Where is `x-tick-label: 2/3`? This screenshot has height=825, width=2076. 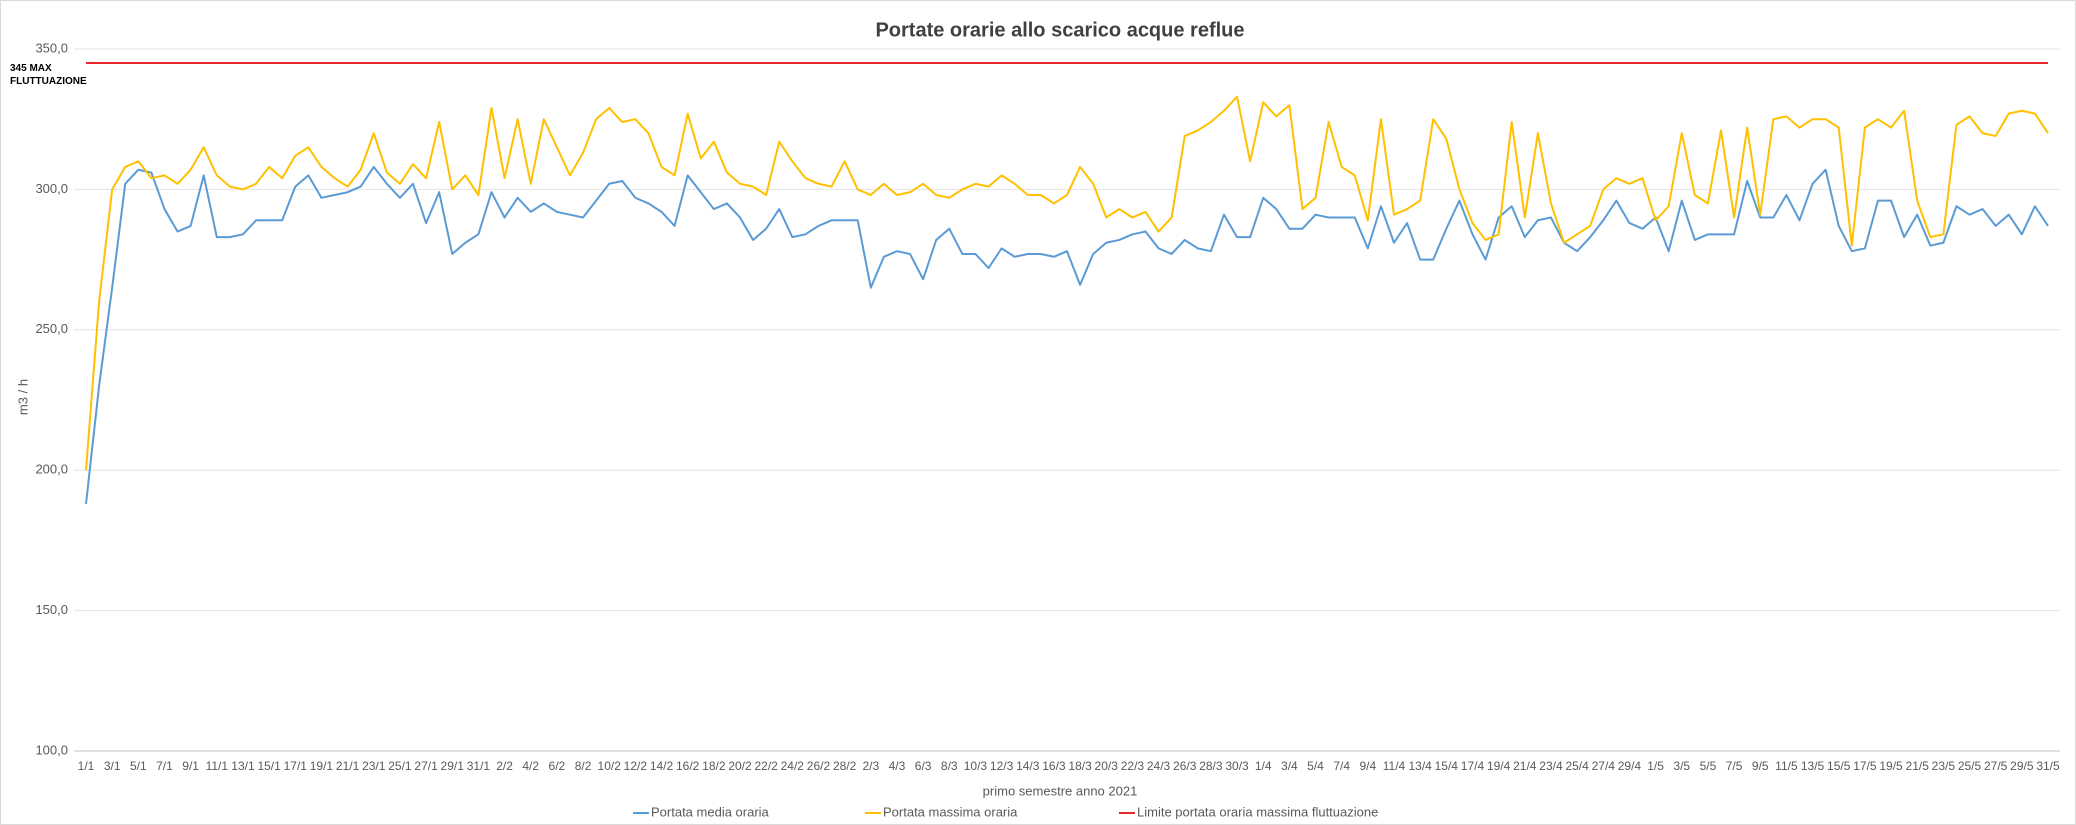
x-tick-label: 2/3 is located at coordinates (870, 766).